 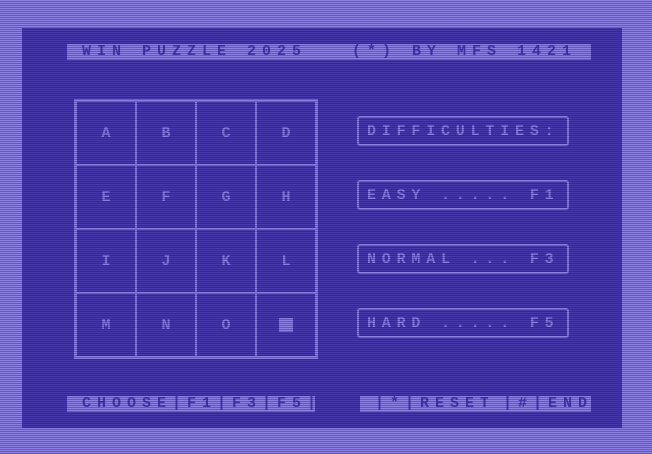 What do you see at coordinates (166, 325) in the screenshot?
I see `tile: N` at bounding box center [166, 325].